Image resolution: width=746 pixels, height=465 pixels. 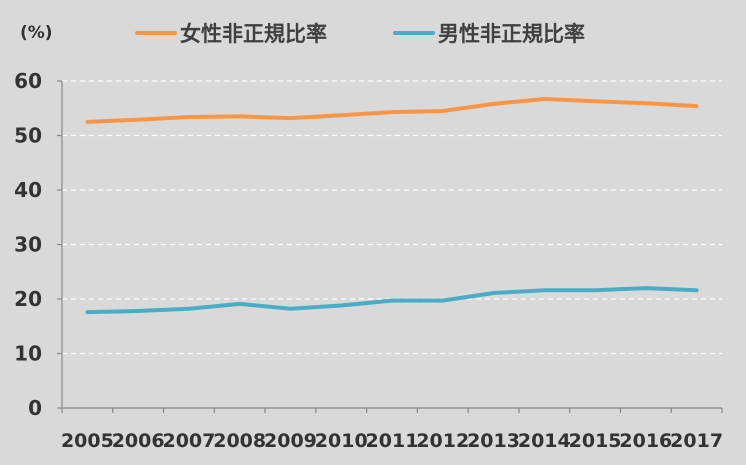 What do you see at coordinates (36, 33) in the screenshot?
I see `y-unit-label: (%)` at bounding box center [36, 33].